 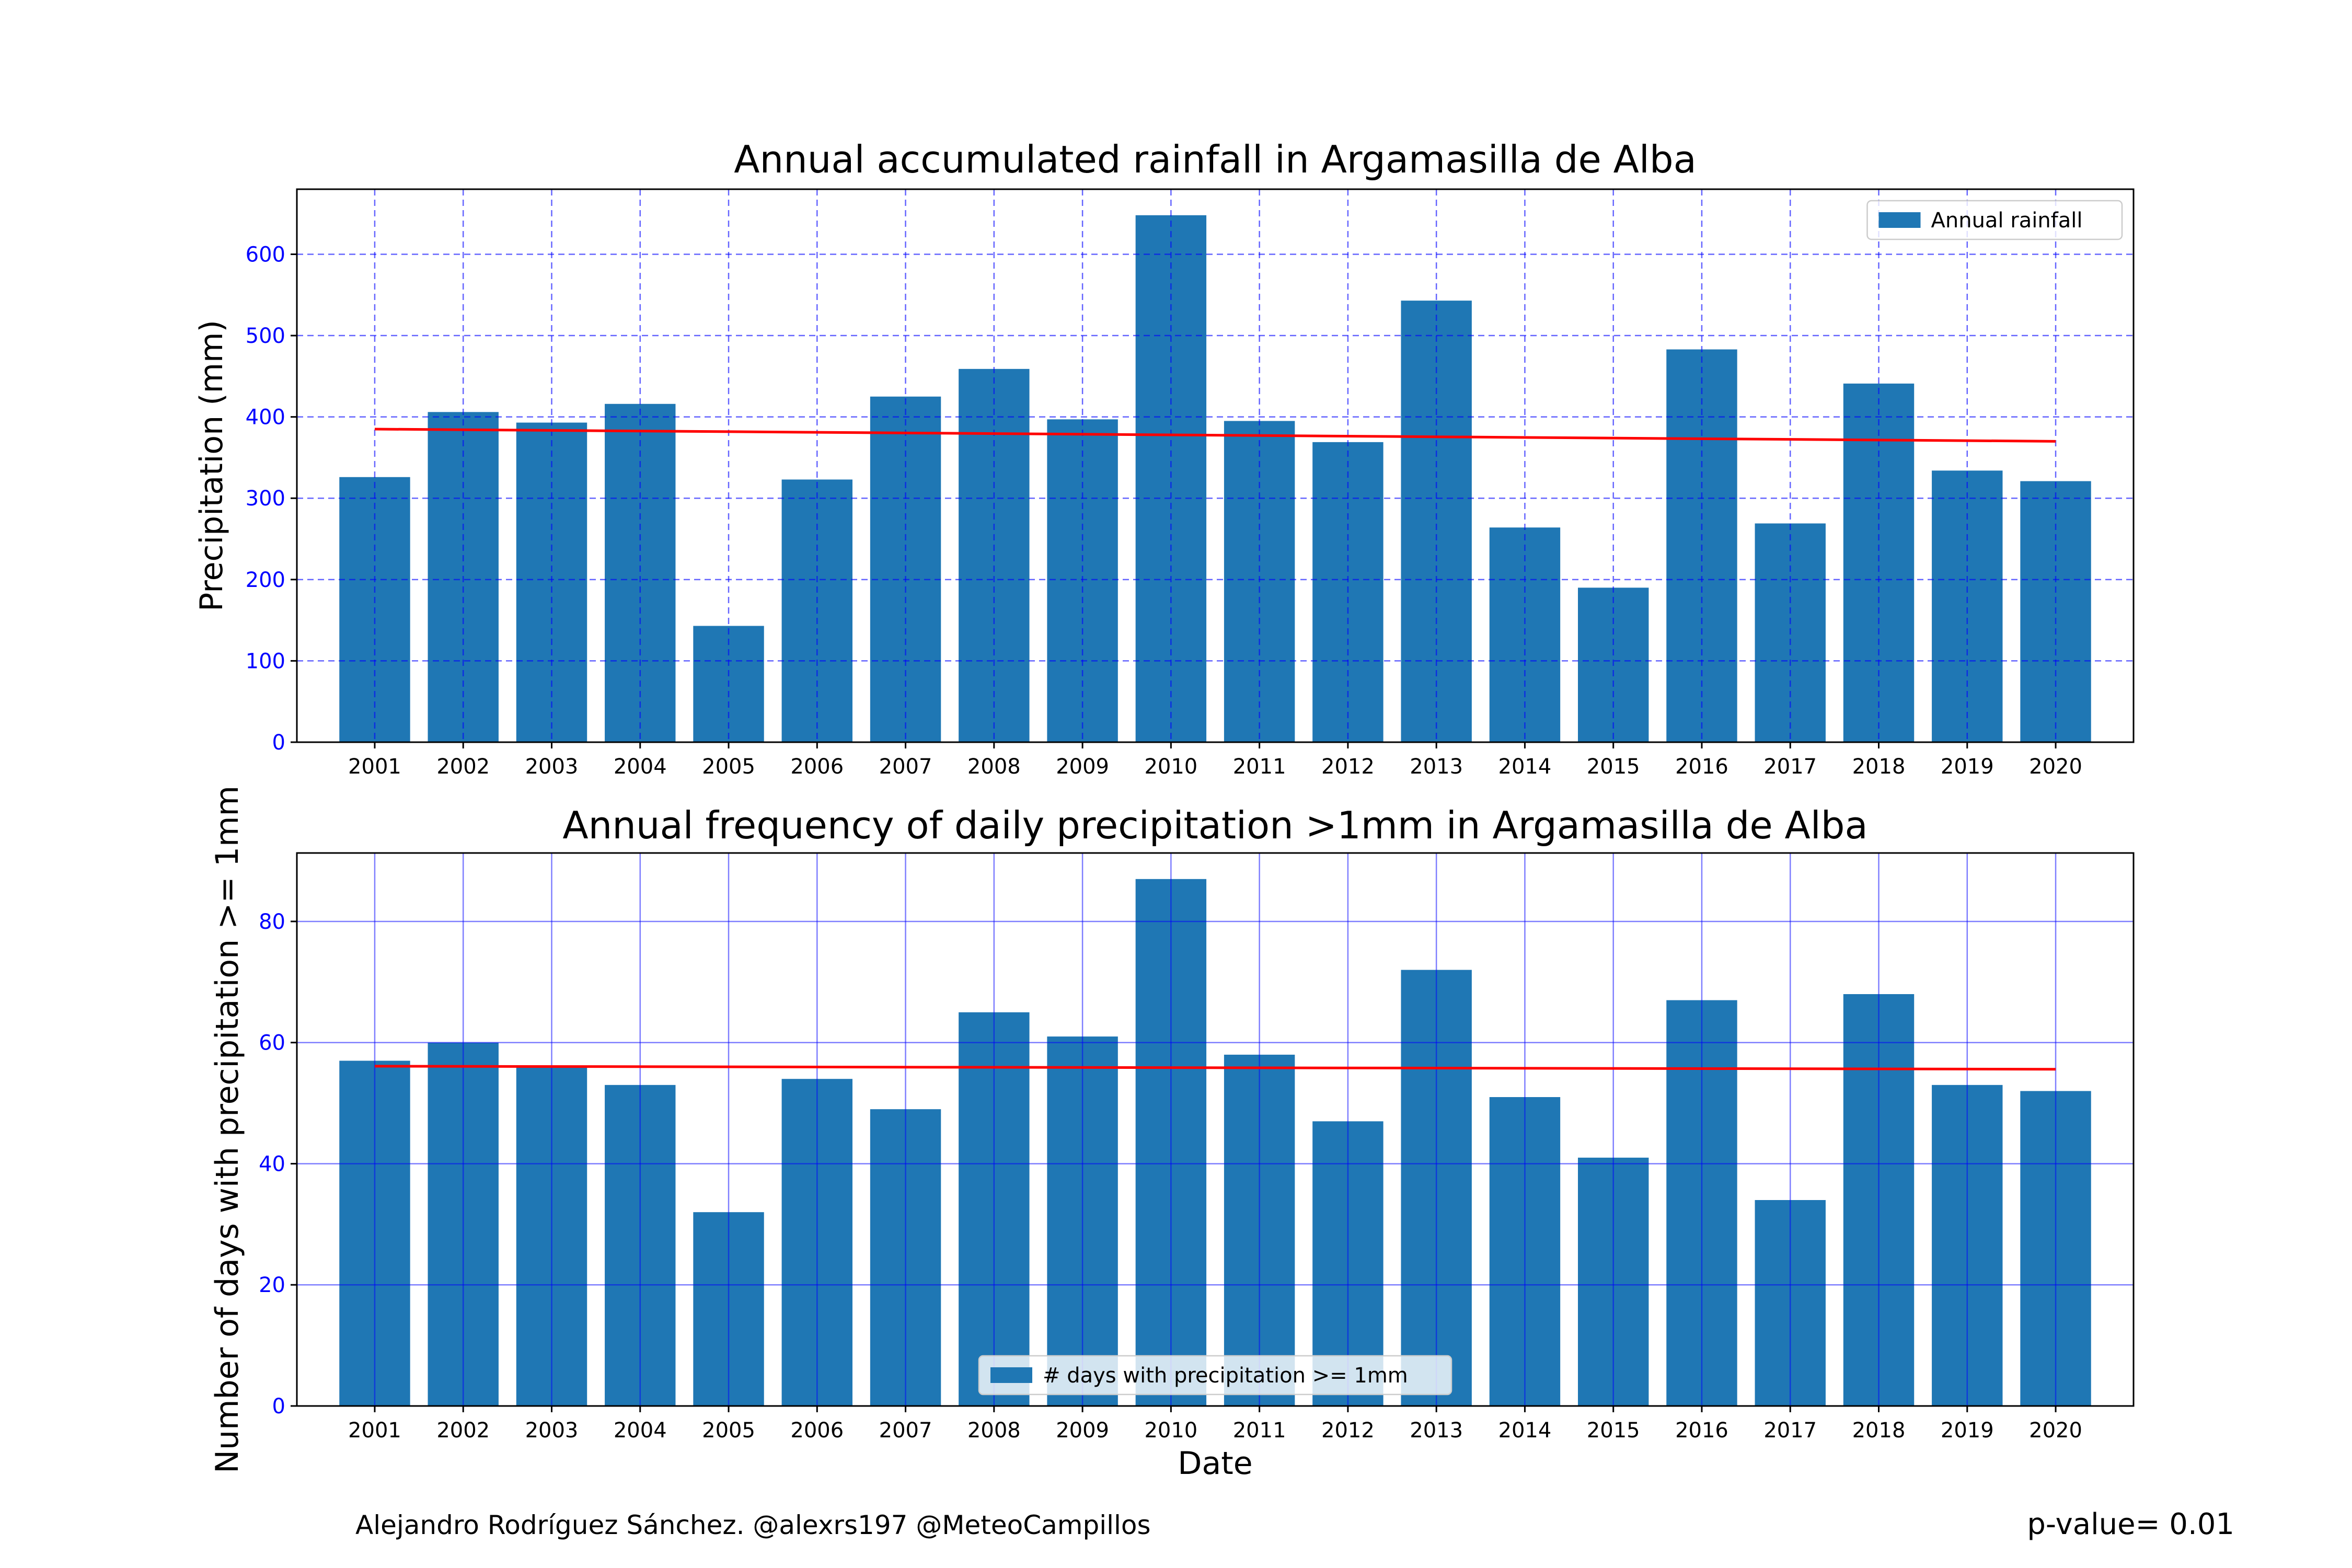 I want to click on y-tick-label: 40, so click(x=272, y=1164).